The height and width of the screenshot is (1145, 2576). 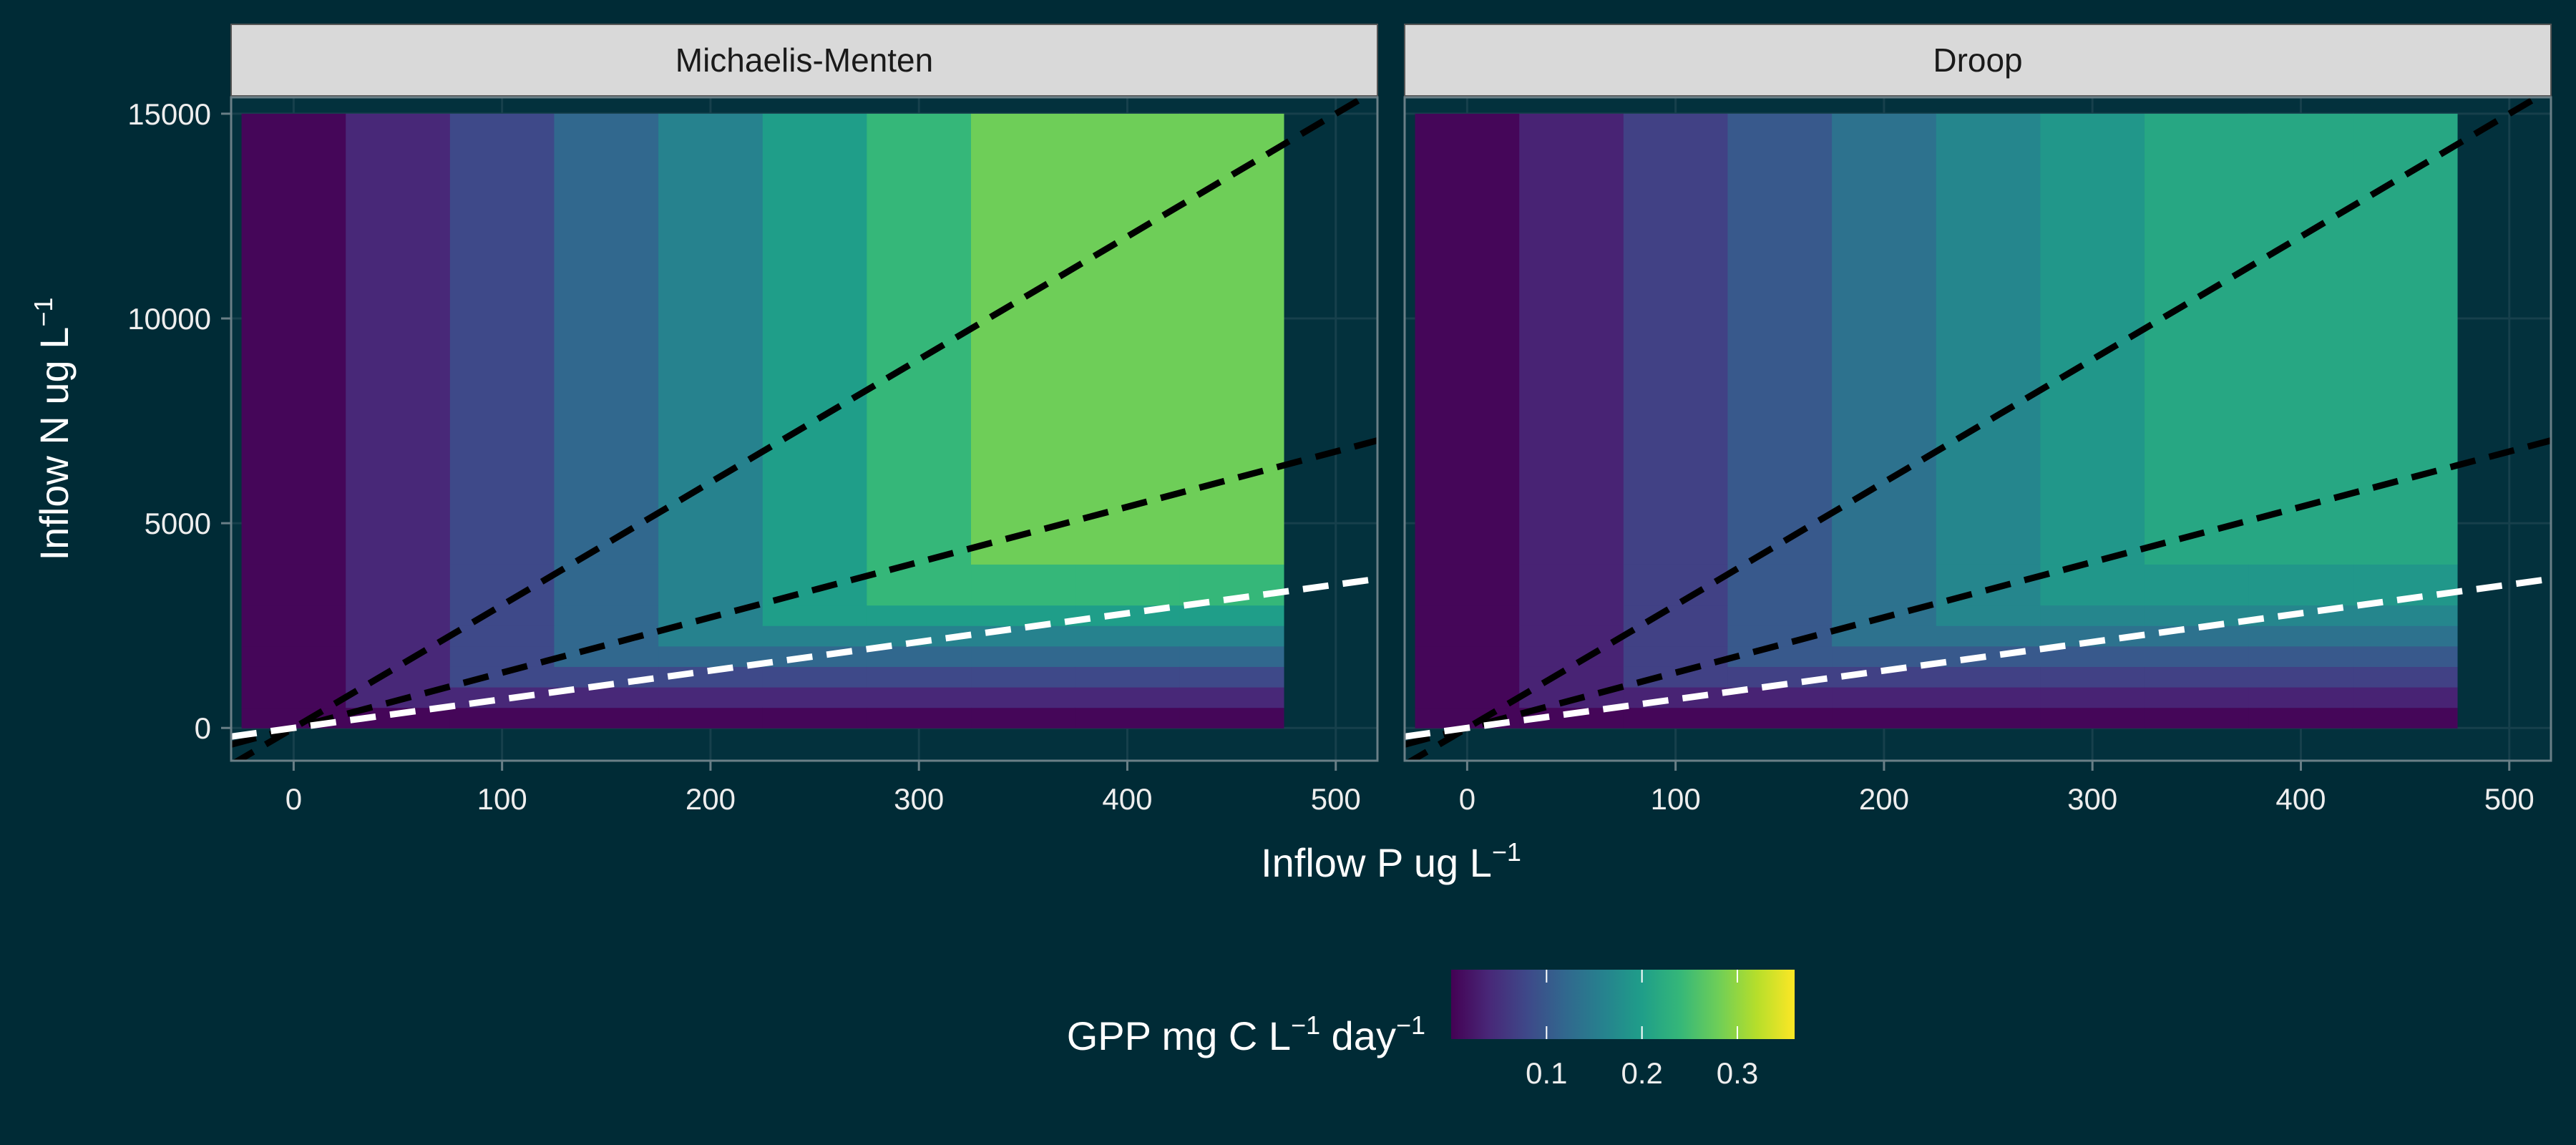 I want to click on legend-tick-label: 0.2, so click(x=1641, y=1073).